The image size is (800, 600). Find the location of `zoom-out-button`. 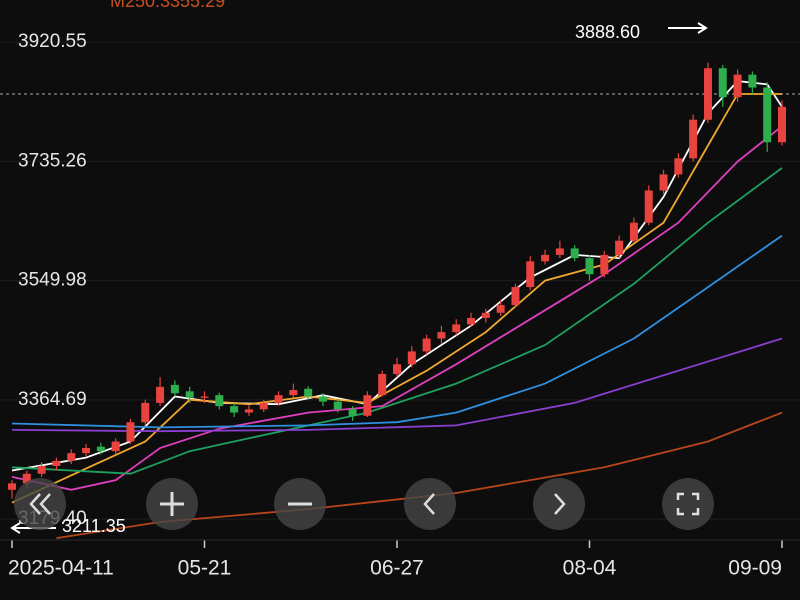

zoom-out-button is located at coordinates (300, 504).